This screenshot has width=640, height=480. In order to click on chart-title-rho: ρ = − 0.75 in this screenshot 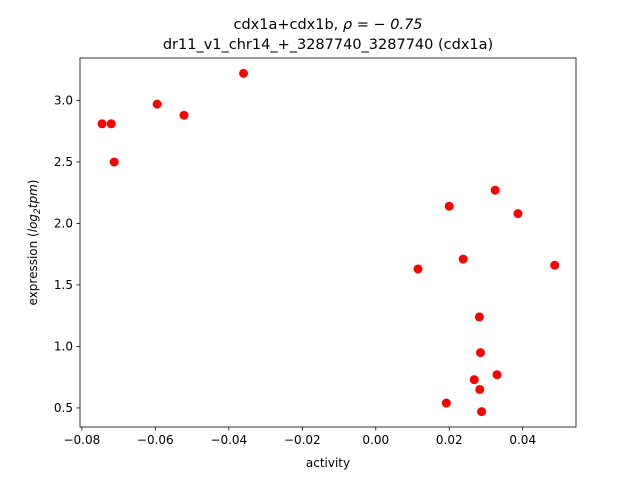, I will do `click(383, 25)`.